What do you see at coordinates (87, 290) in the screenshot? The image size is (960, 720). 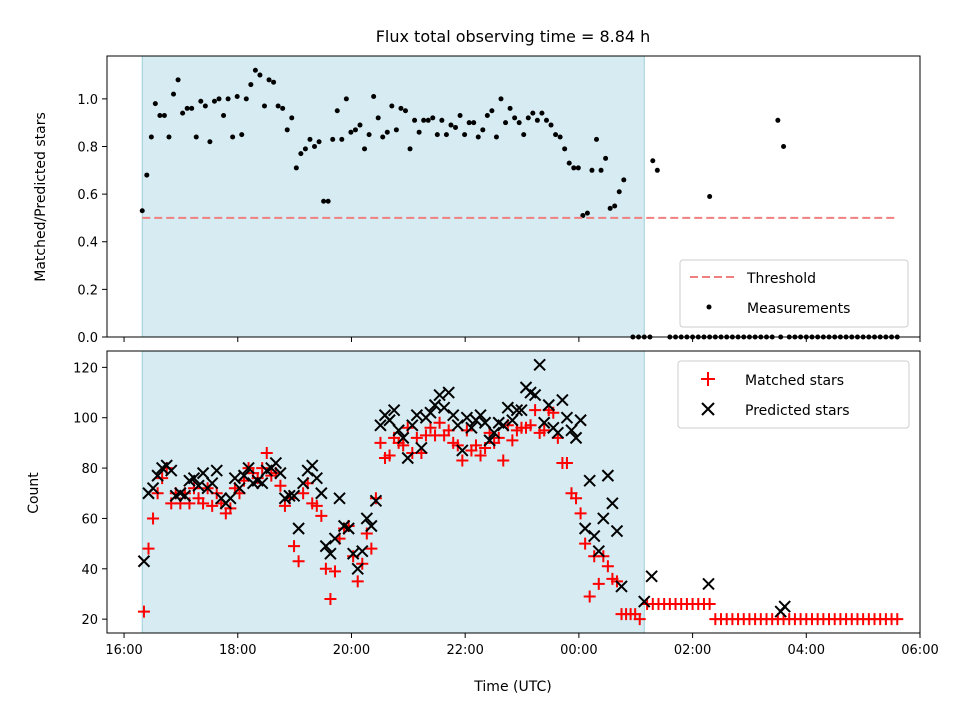 I see `y-tick-label: 0.2` at bounding box center [87, 290].